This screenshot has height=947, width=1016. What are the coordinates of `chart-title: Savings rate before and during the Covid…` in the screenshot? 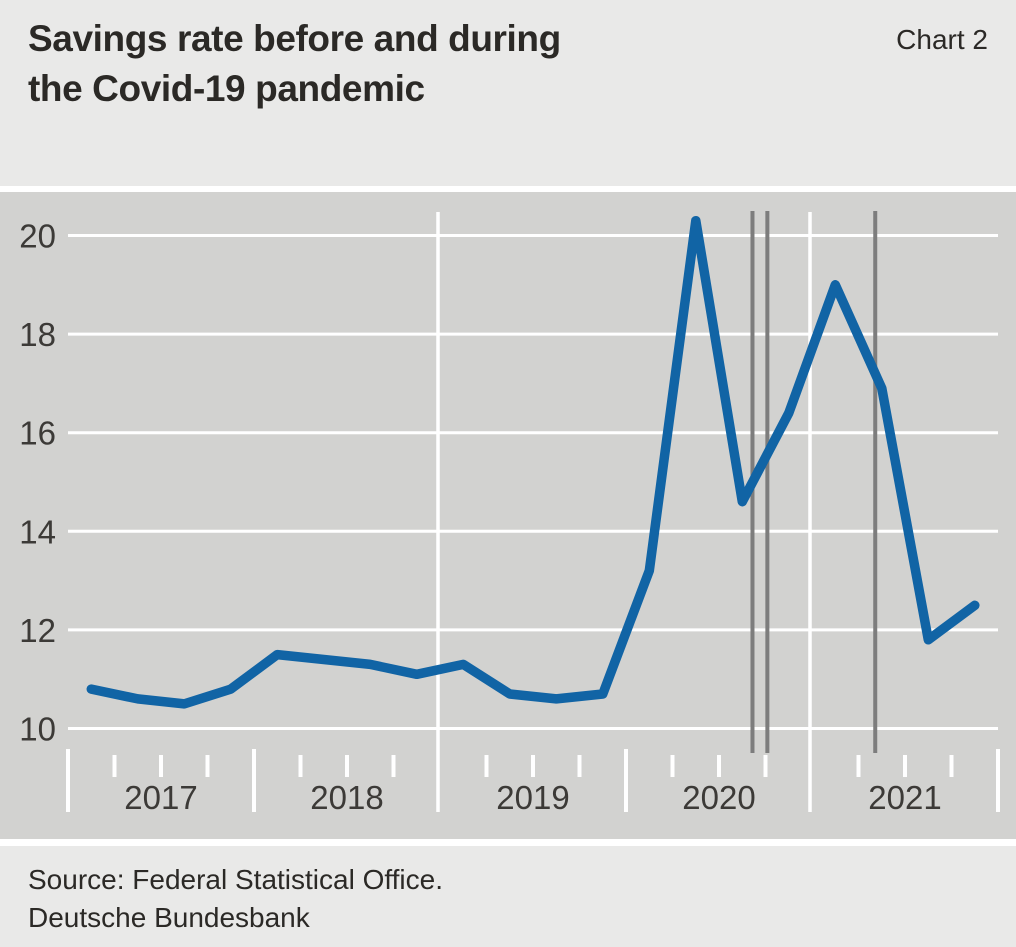 It's located at (294, 64).